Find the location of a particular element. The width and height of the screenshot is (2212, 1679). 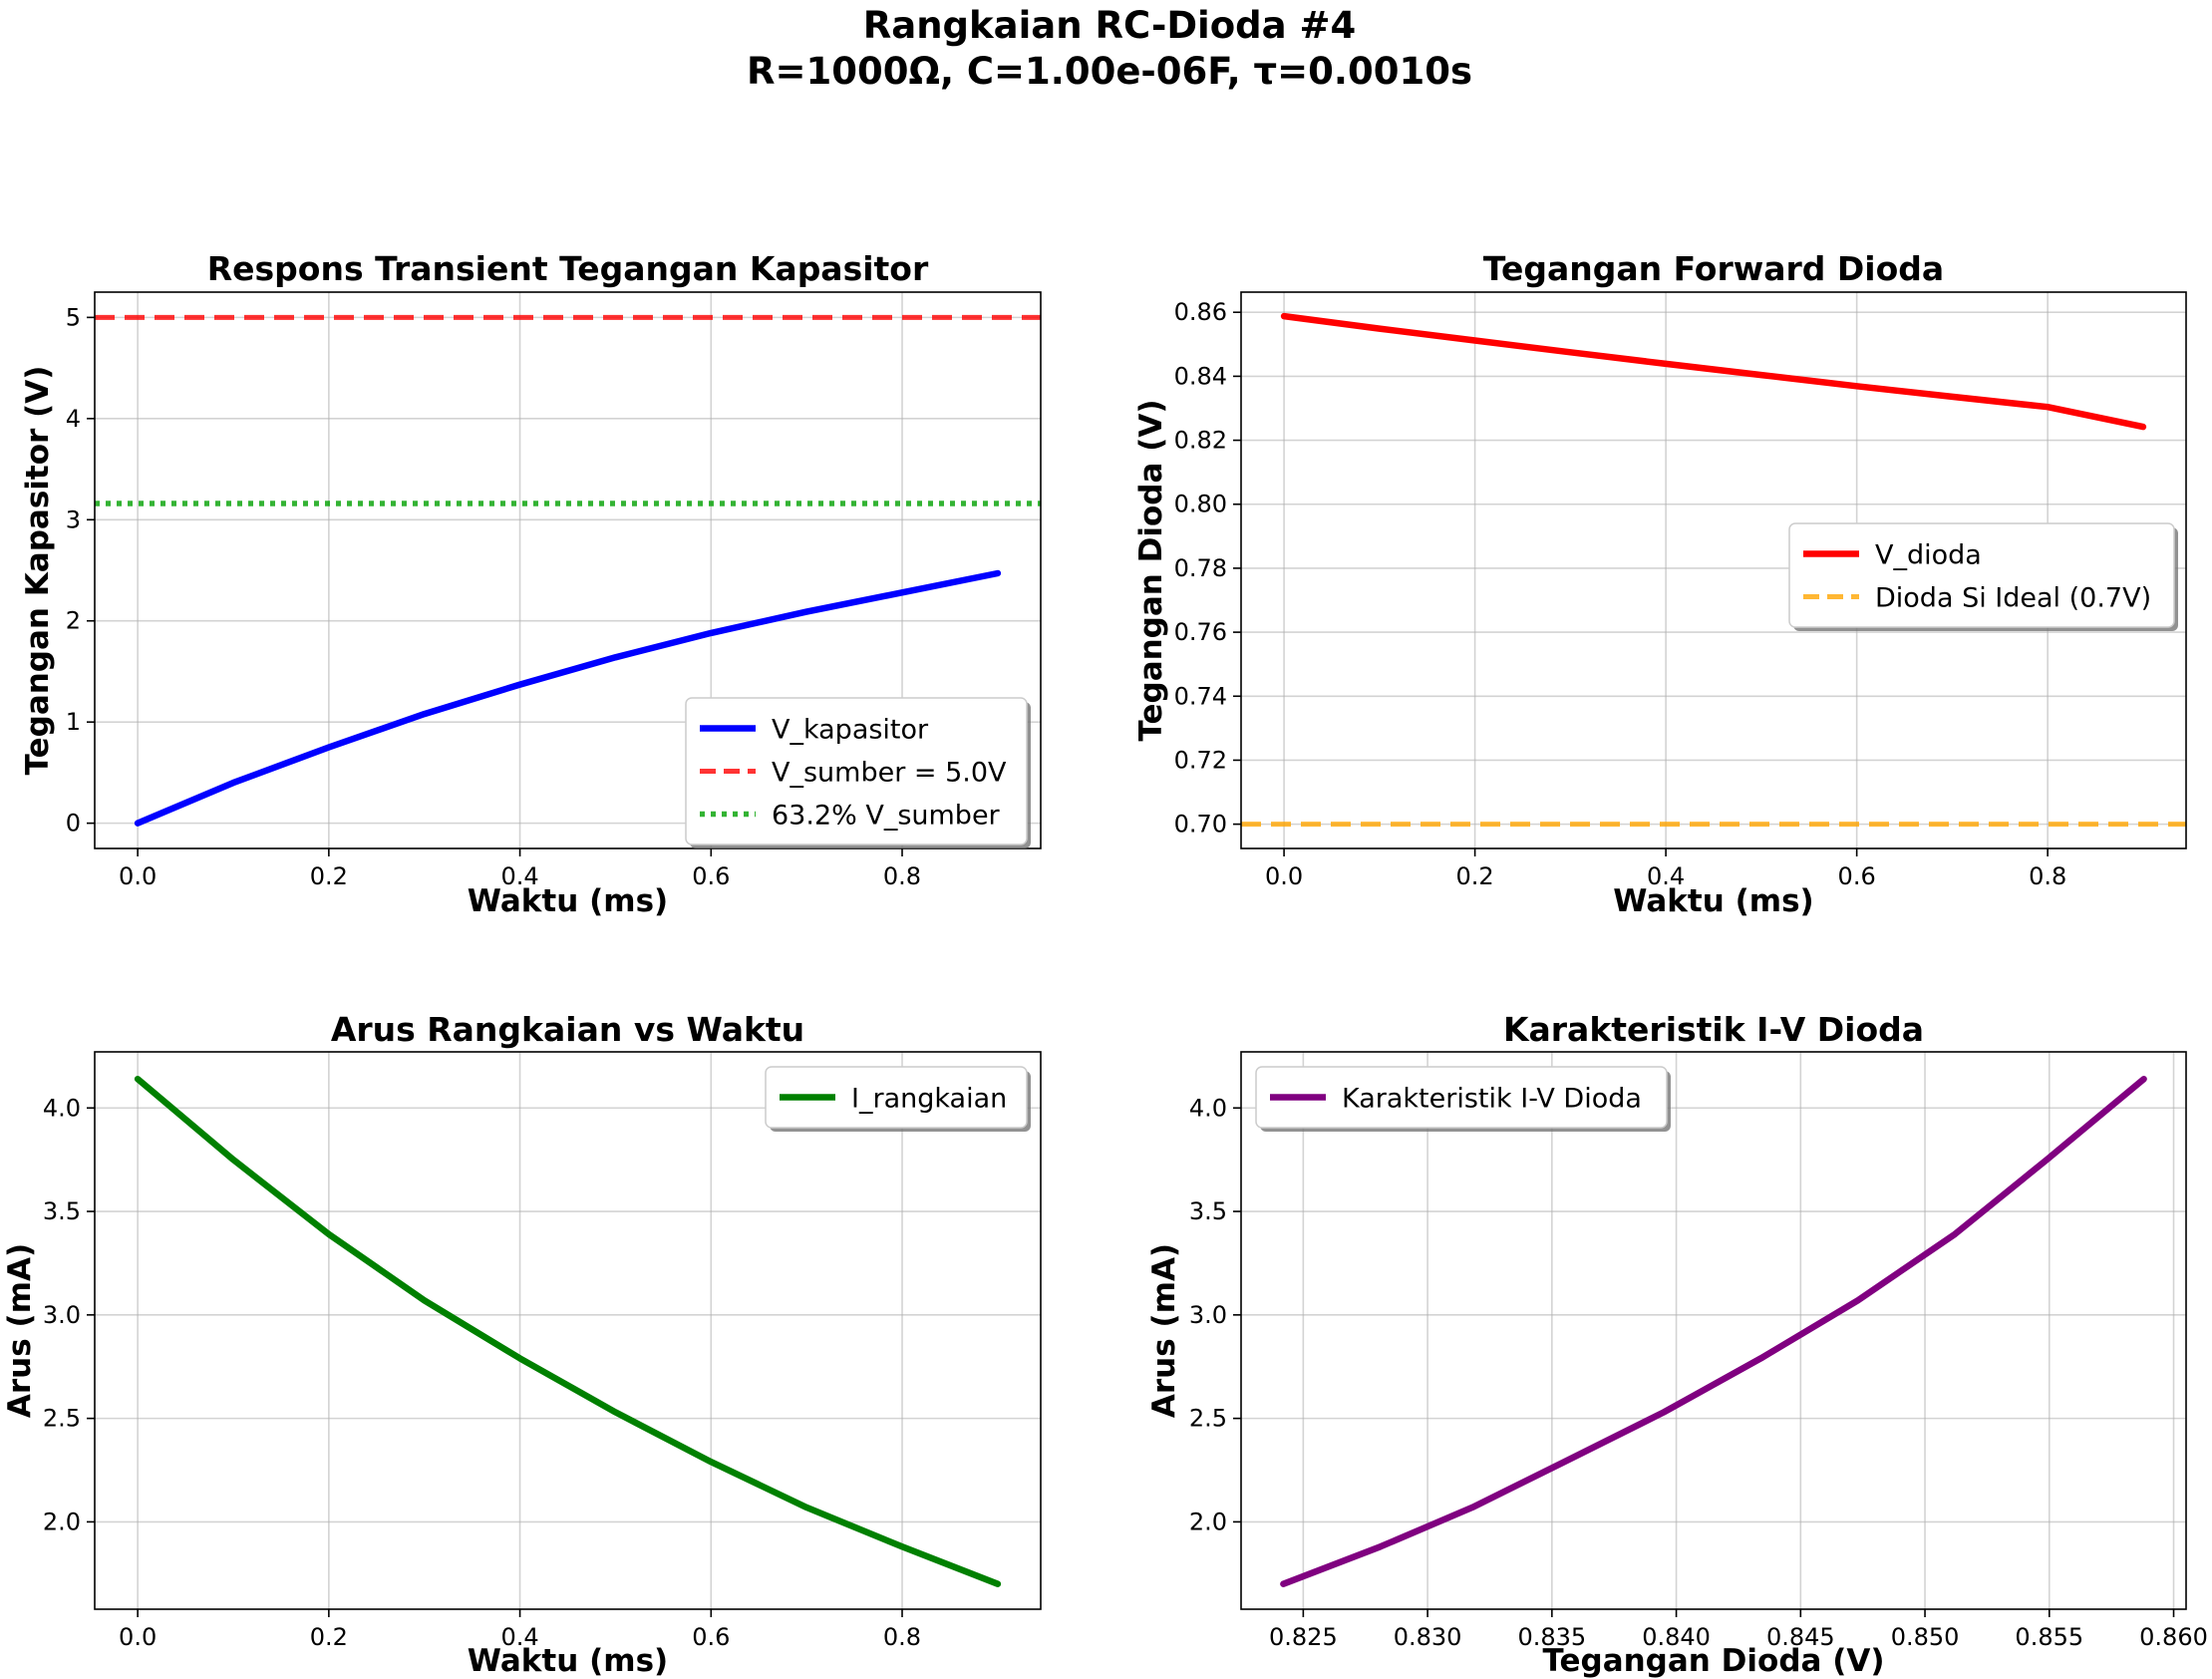

legend-label: V_kapasitor is located at coordinates (850, 730).